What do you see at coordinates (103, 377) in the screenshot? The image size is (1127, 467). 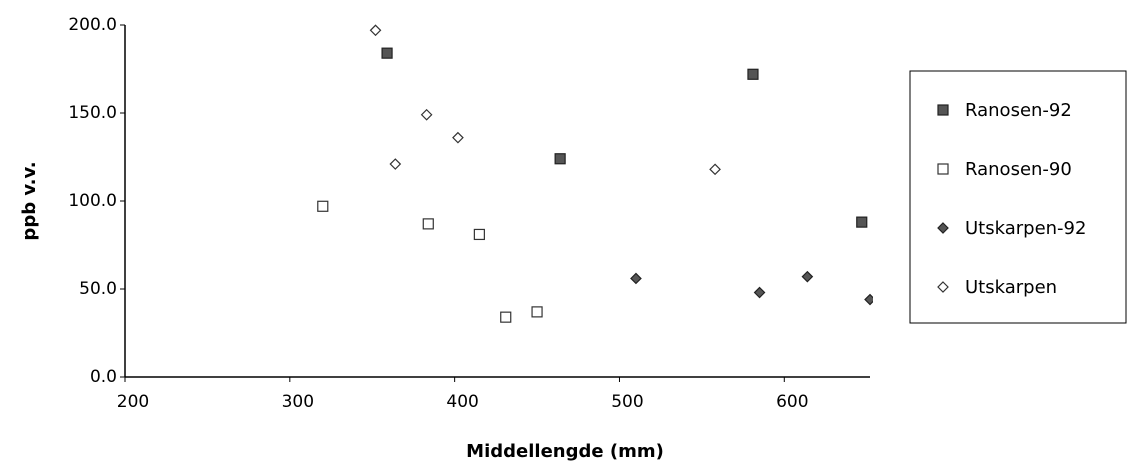 I see `y-tick-label: 0.0` at bounding box center [103, 377].